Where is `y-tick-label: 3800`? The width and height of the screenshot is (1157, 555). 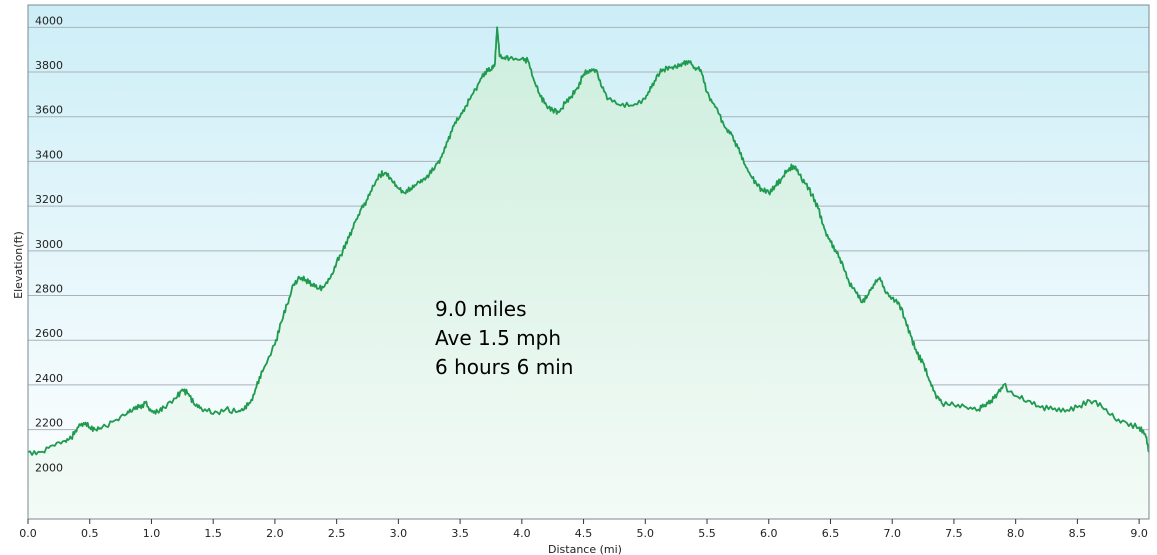
y-tick-label: 3800 is located at coordinates (49, 65).